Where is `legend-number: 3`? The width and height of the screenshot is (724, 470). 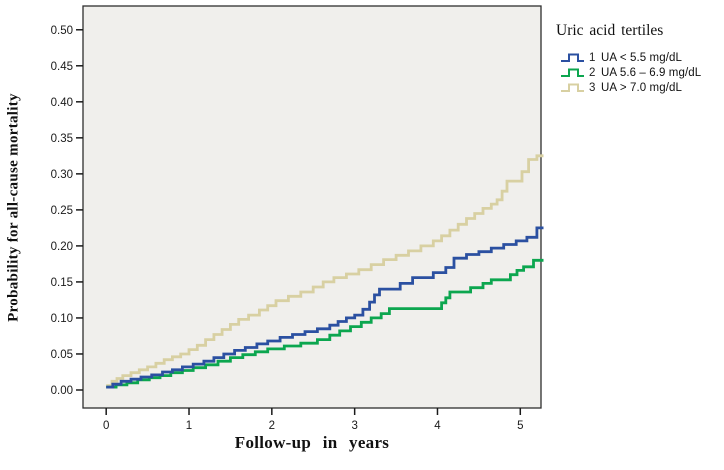 legend-number: 3 is located at coordinates (592, 87).